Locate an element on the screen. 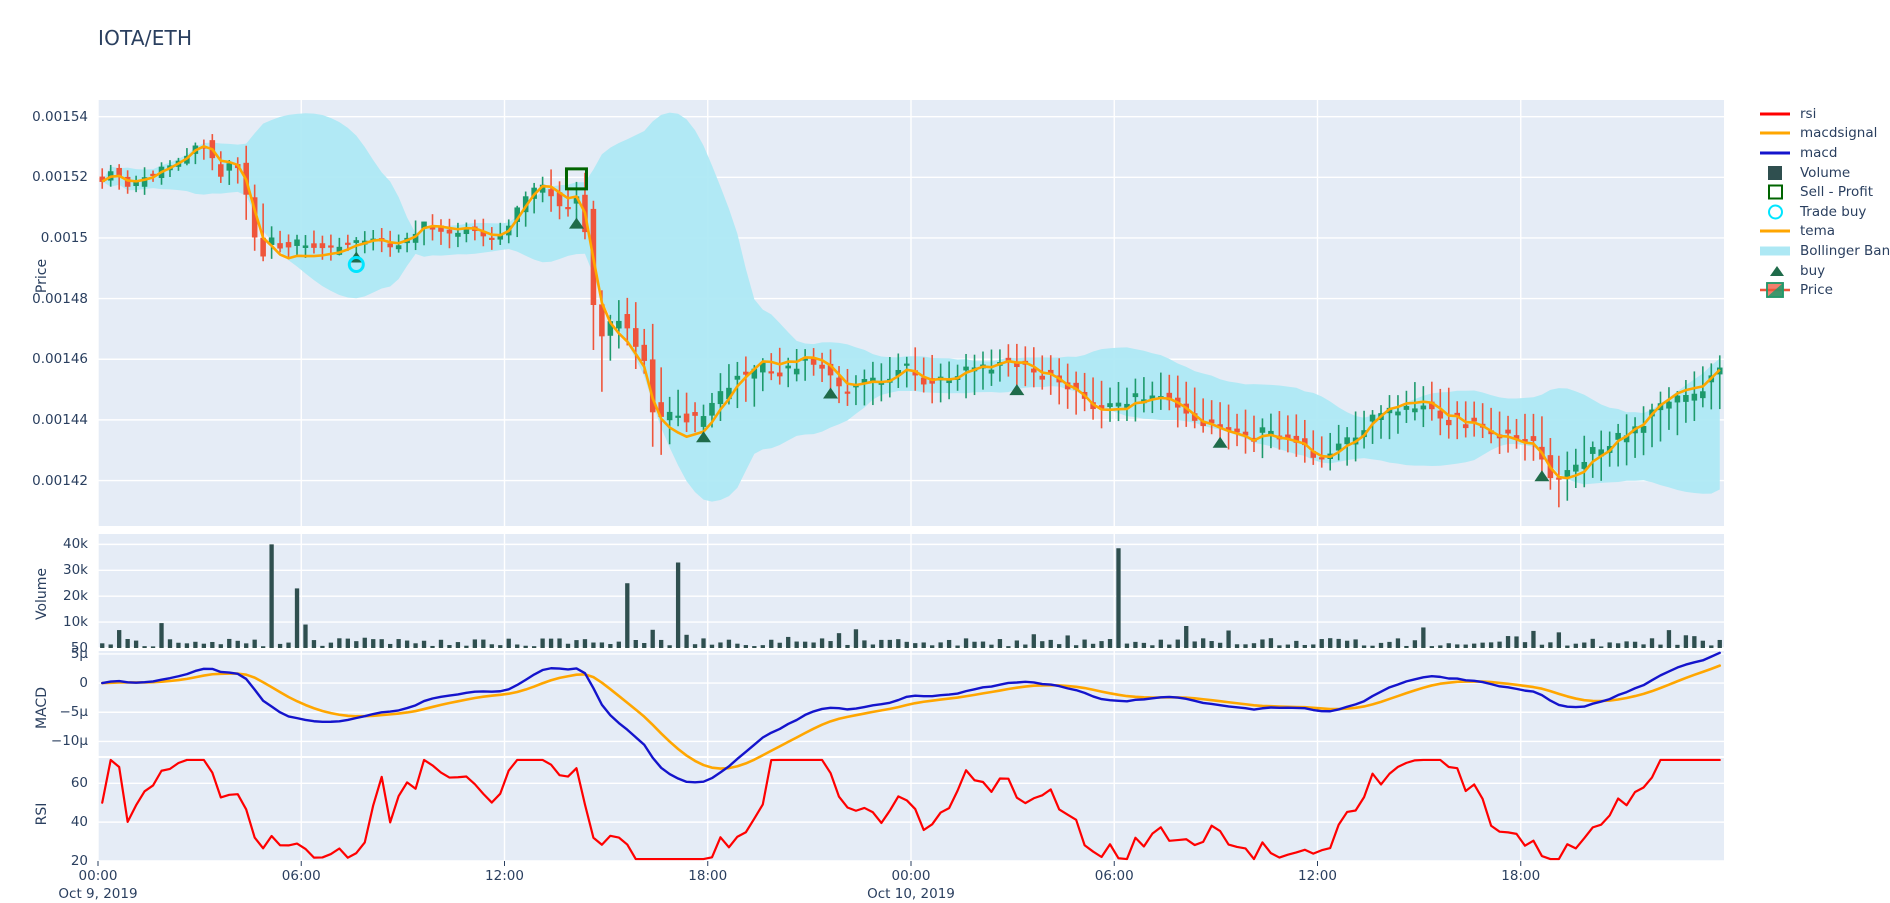 Image resolution: width=1890 pixels, height=903 pixels. macd-y-tick: 5μ is located at coordinates (79, 653).